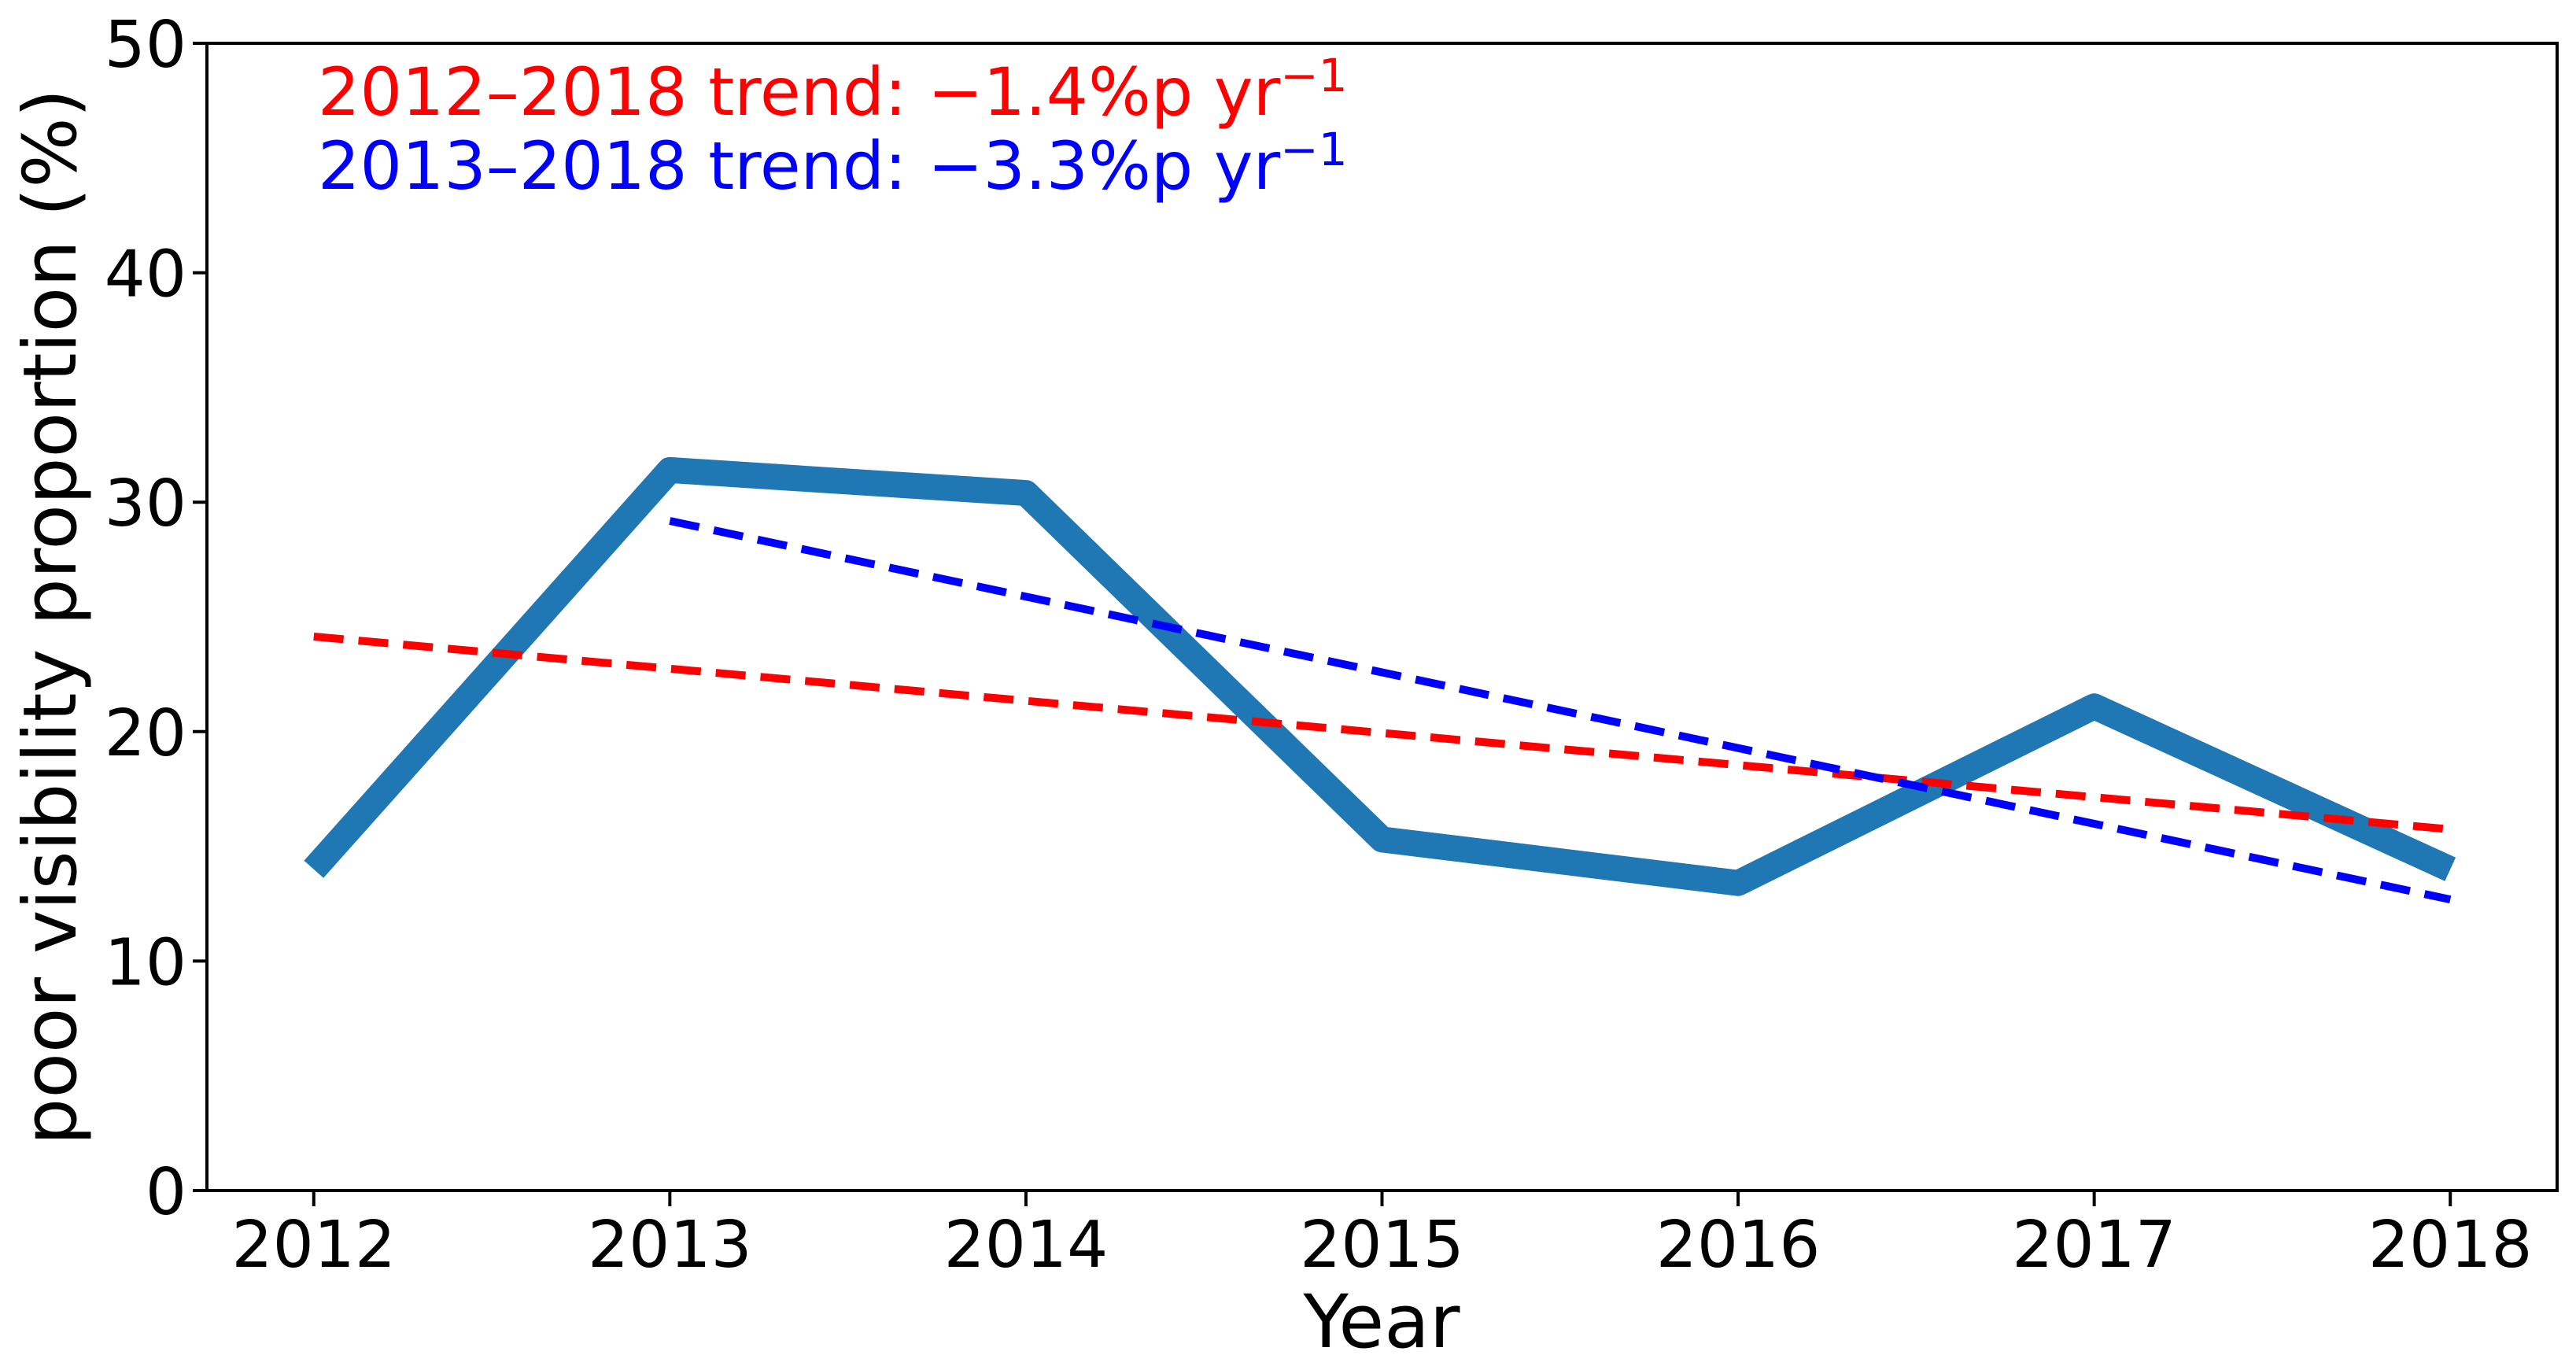  I want to click on x-tick-label-2014: 2014, so click(1026, 1245).